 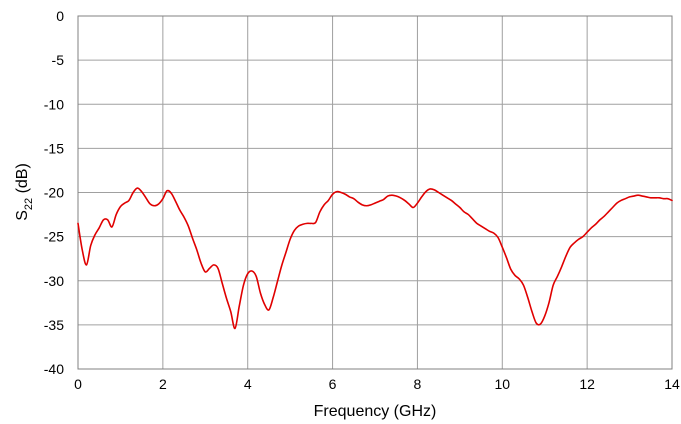 I want to click on x-tick-label: 6, so click(x=333, y=384).